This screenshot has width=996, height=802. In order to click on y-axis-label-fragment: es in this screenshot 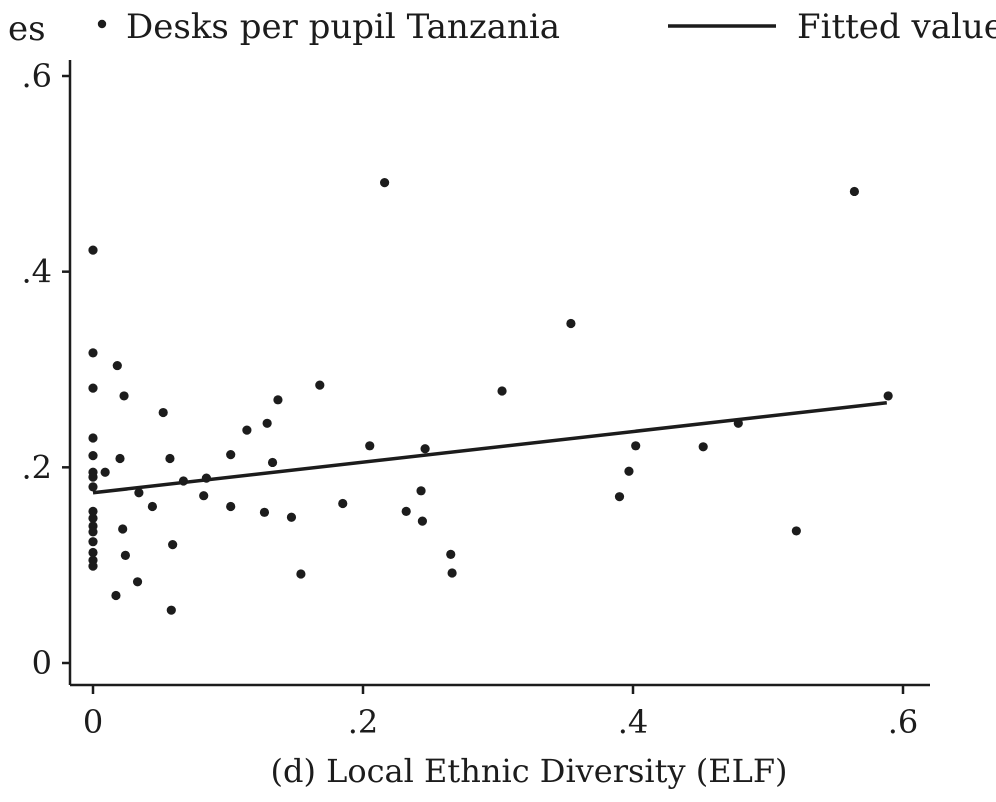, I will do `click(27, 29)`.